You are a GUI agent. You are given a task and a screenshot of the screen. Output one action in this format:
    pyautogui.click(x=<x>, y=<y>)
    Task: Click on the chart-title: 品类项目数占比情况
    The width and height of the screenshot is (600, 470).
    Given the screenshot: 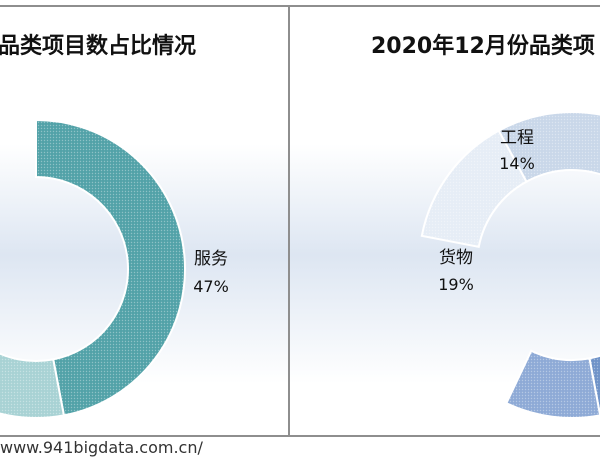 What is the action you would take?
    pyautogui.click(x=98, y=46)
    